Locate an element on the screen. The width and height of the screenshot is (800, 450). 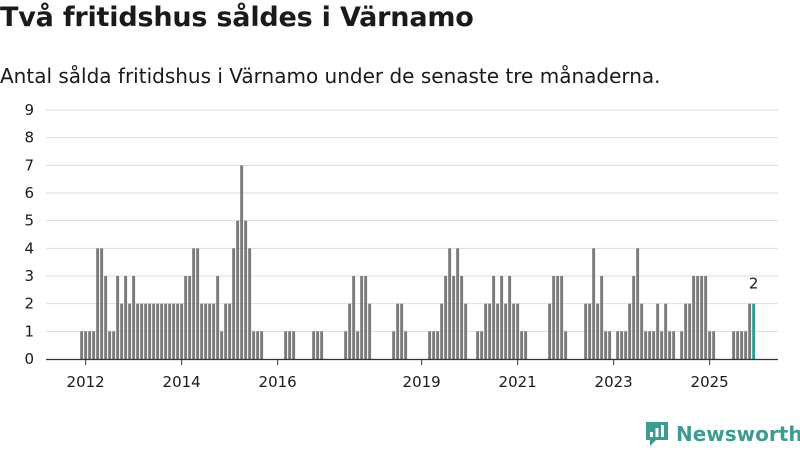
newsworthy-logo: Newsworthy is located at coordinates (722, 434).